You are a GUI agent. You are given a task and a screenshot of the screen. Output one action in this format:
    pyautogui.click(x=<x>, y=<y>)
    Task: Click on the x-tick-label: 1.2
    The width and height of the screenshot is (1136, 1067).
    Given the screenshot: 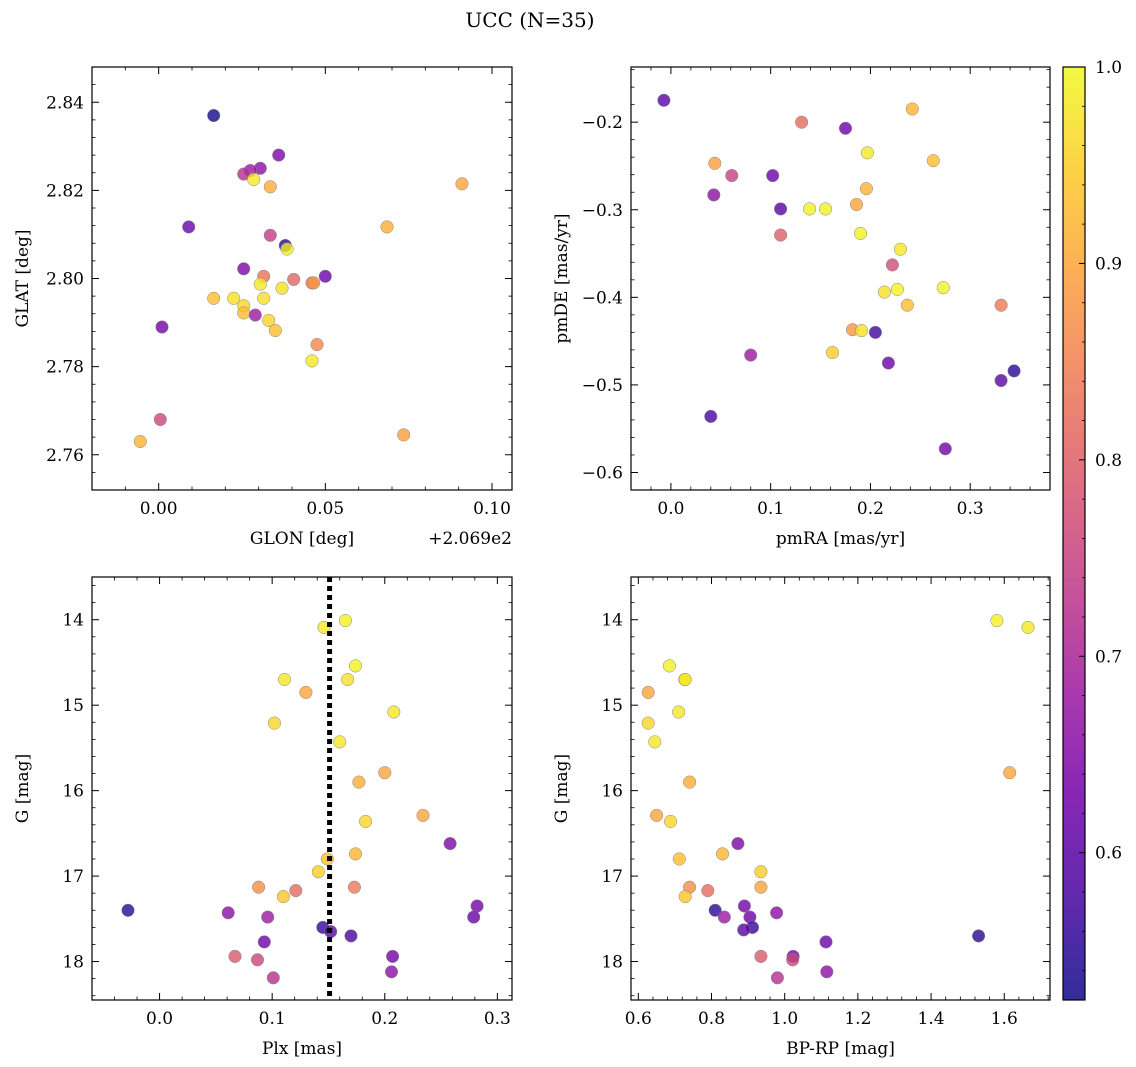 What is the action you would take?
    pyautogui.click(x=857, y=1019)
    